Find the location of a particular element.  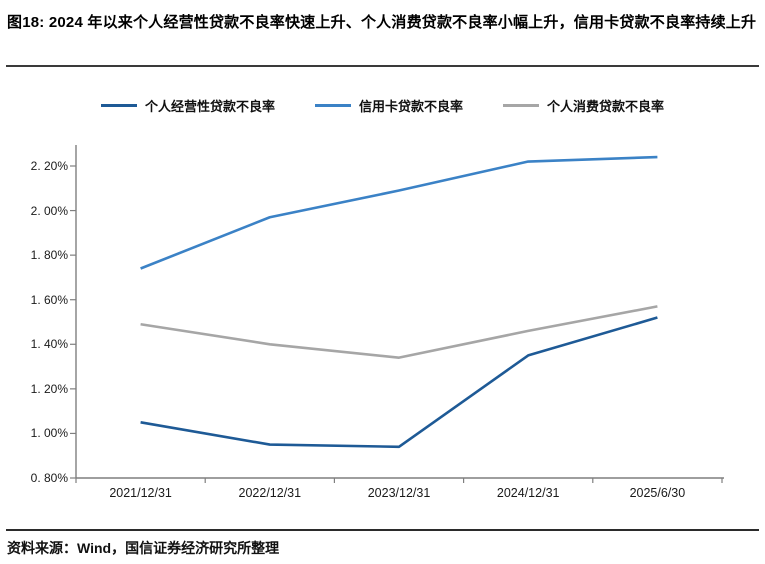

y-axis-label: 1. 40% is located at coordinates (49, 344).